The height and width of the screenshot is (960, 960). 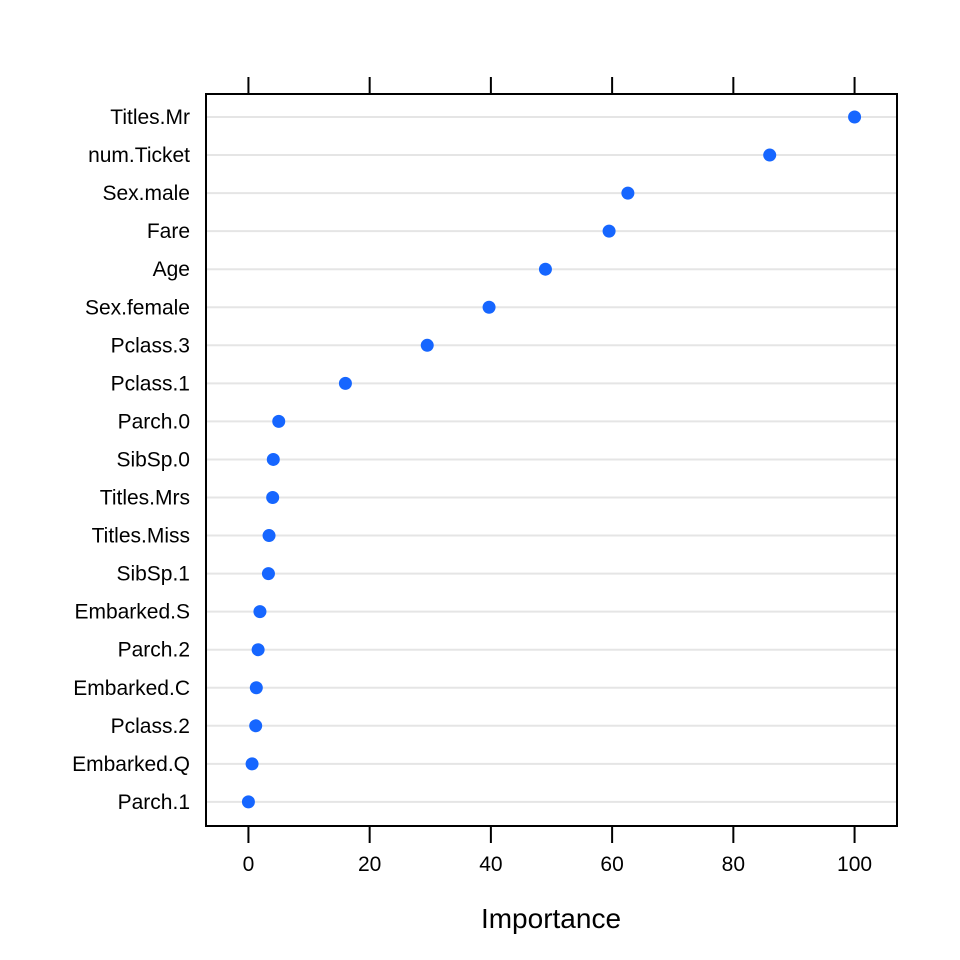 I want to click on category-label: Parch.2, so click(x=154, y=650).